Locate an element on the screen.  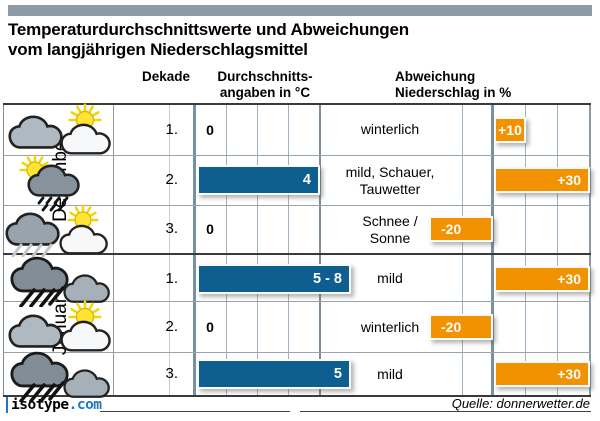
column-header-precipitation: Abweichung Niederschlag in % is located at coordinates (453, 84).